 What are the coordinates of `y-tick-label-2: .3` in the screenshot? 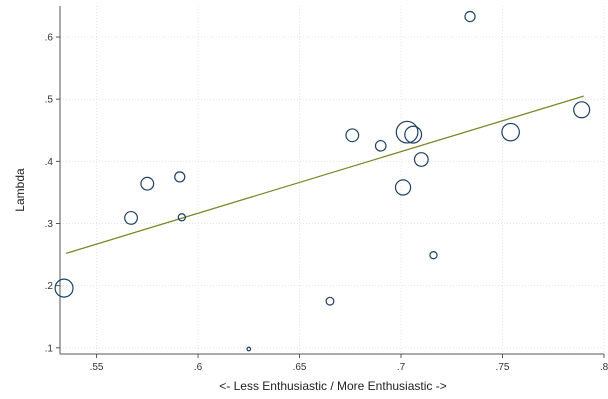 It's located at (49, 224).